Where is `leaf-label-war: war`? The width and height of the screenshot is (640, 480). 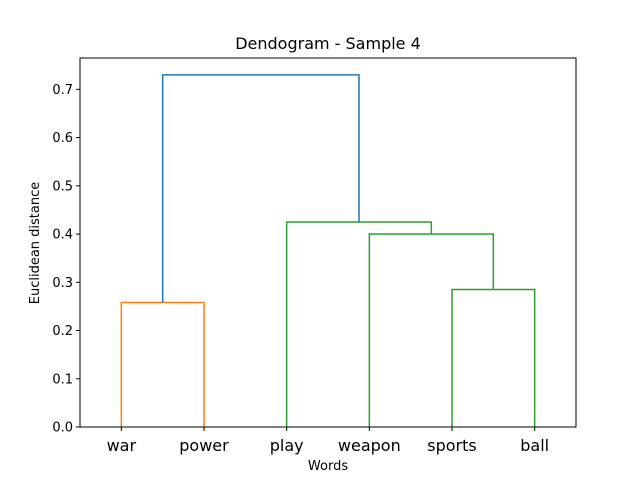 leaf-label-war: war is located at coordinates (122, 445).